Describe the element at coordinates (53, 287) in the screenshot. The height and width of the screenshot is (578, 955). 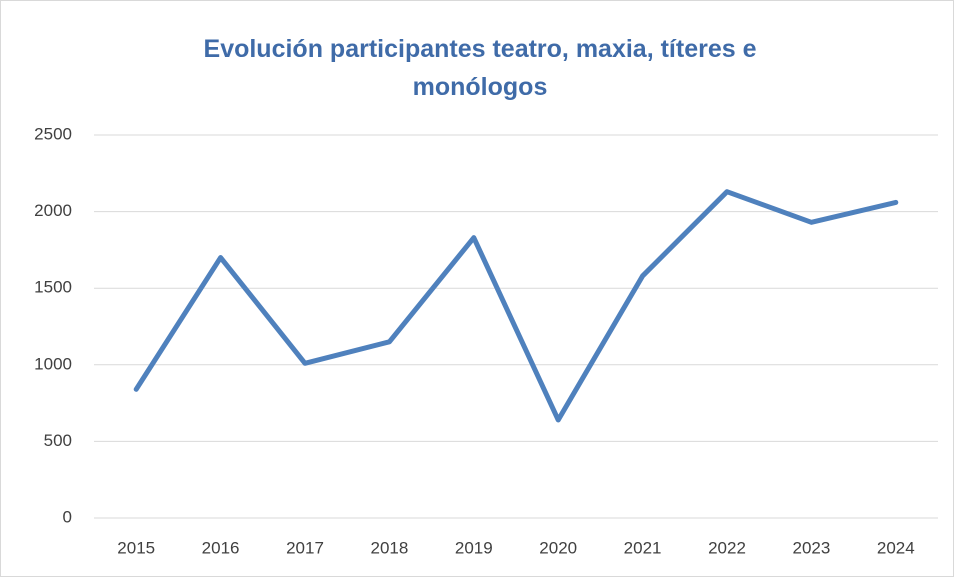
I see `y-tick-label: 1500` at that location.